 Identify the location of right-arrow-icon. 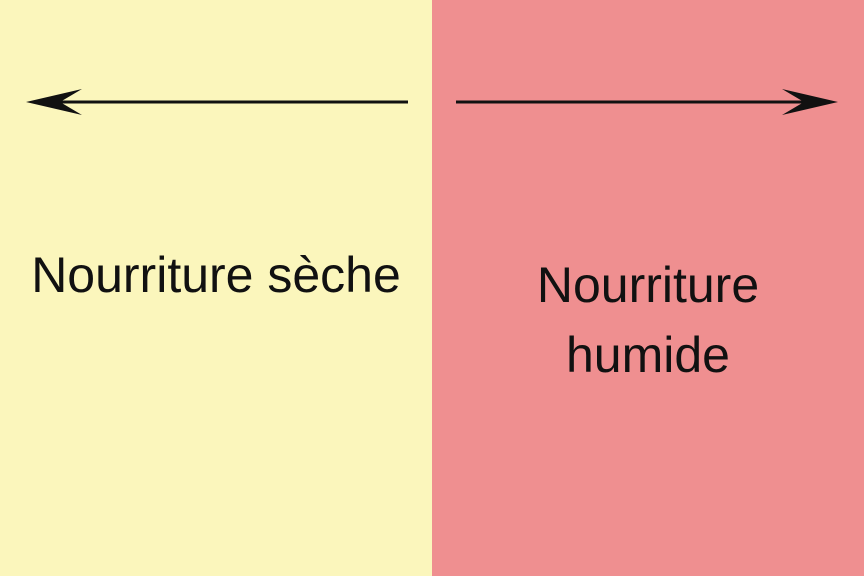
(647, 102).